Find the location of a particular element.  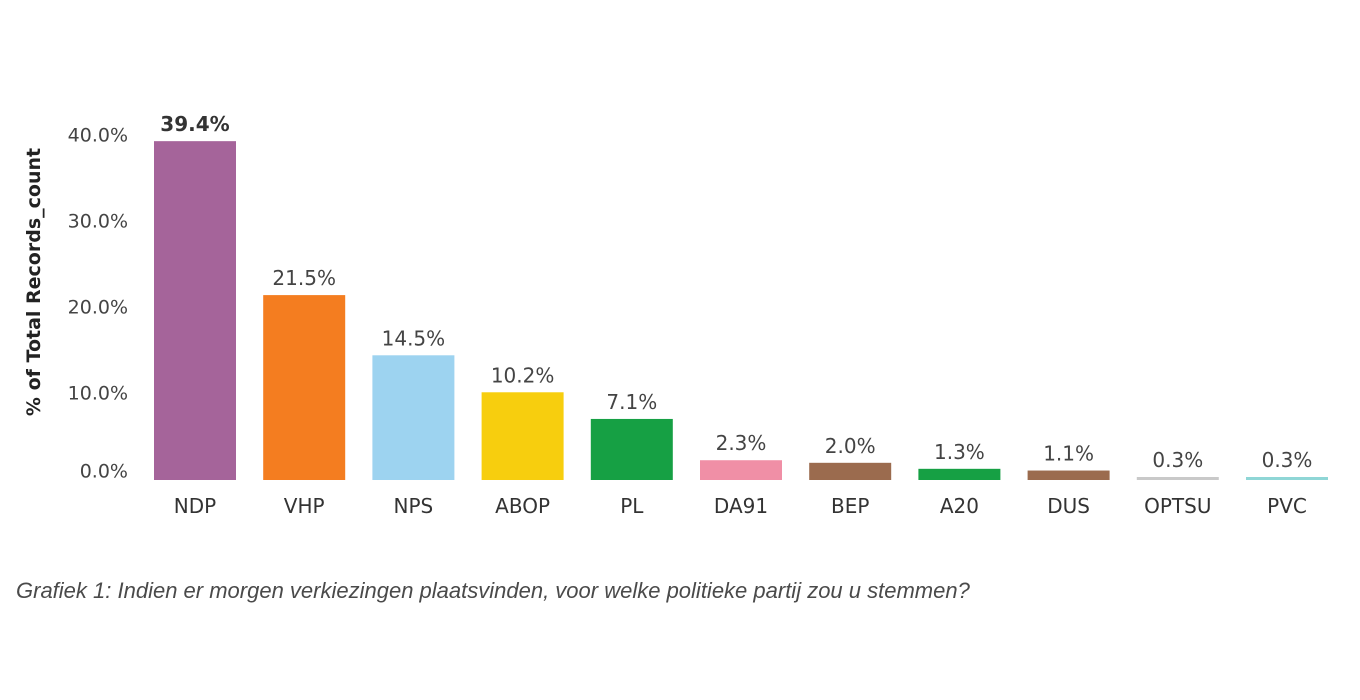

category-label-da91: DA91 is located at coordinates (741, 506).